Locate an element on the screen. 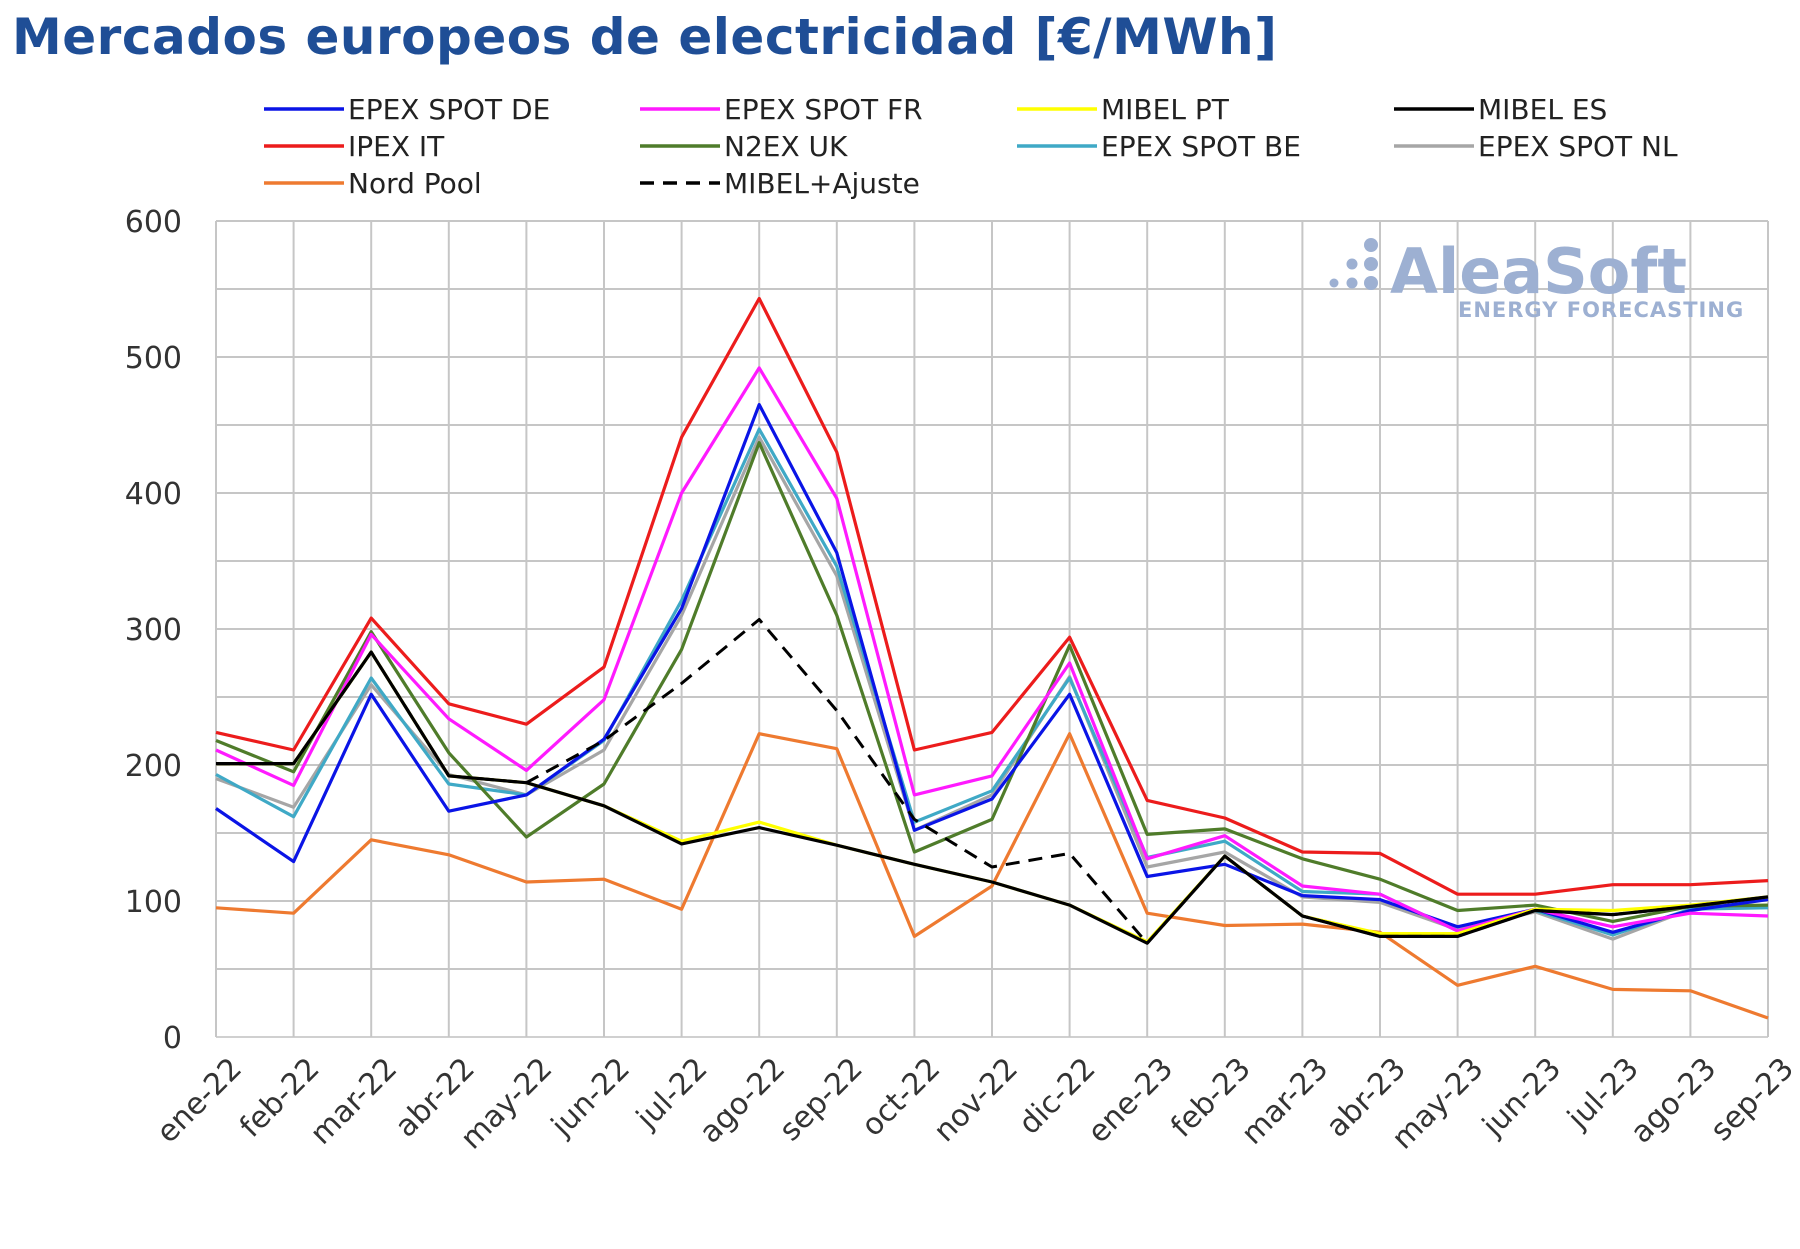 Image resolution: width=1800 pixels, height=1249 pixels. y-tick-label: 400 is located at coordinates (153, 494).